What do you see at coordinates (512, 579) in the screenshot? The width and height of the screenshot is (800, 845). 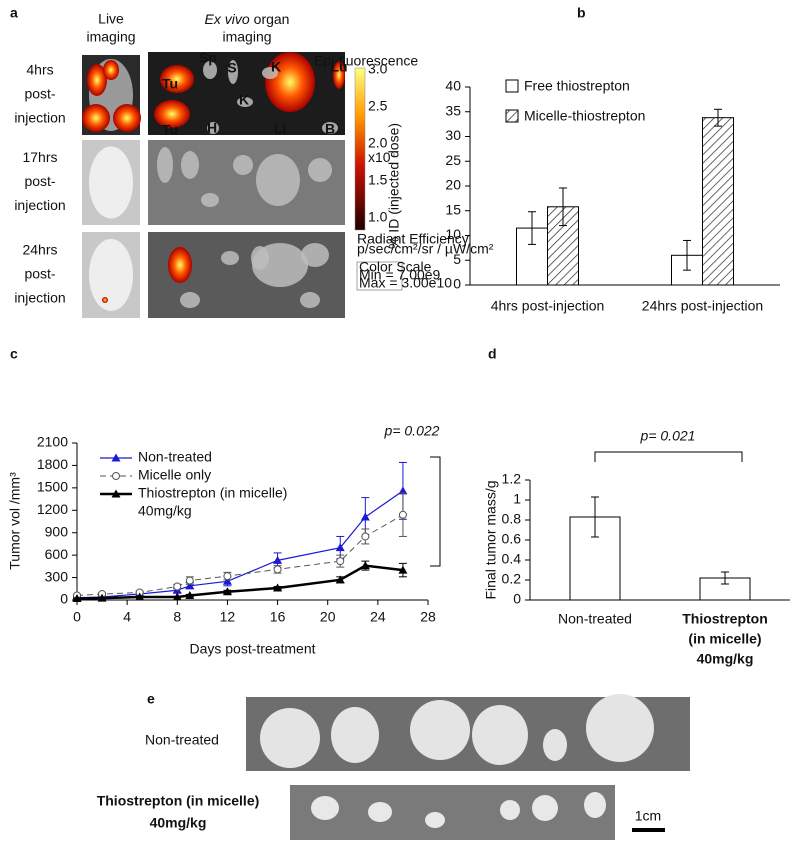 I see `y-tick-label: 0.2` at bounding box center [512, 579].